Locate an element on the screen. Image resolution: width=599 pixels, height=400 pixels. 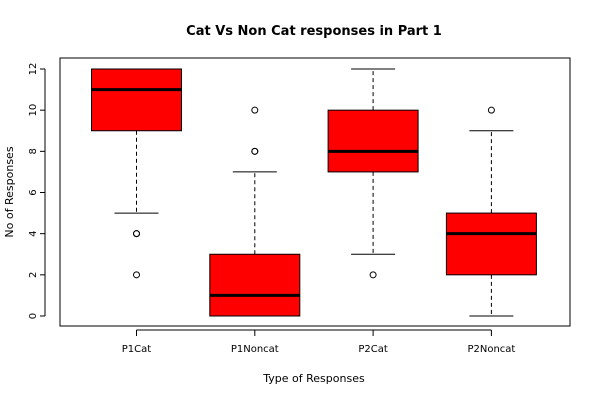
chart-title: Cat Vs Non Cat responses in Part 1 is located at coordinates (314, 31).